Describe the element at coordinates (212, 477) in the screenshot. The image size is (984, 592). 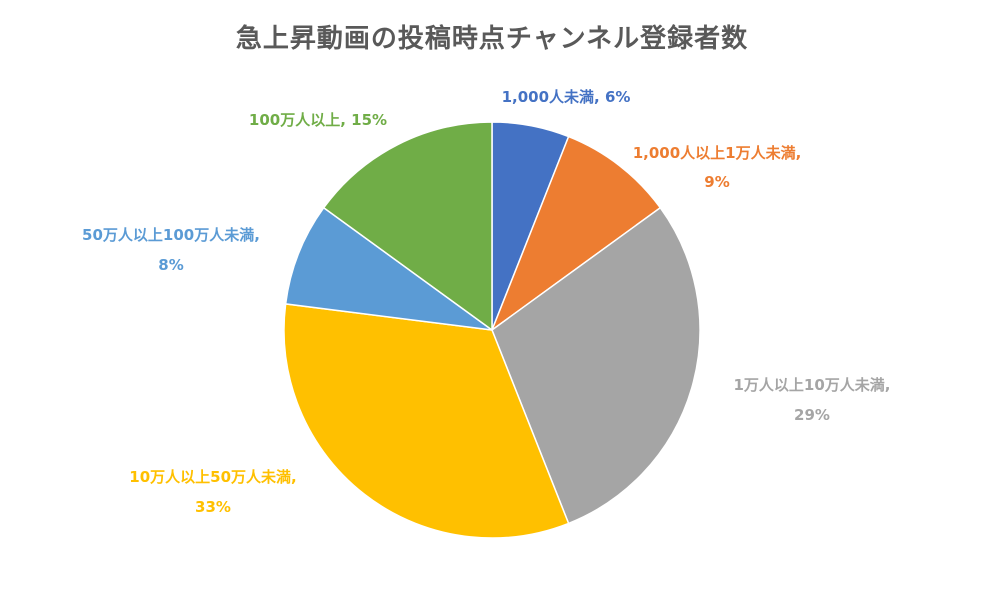
I see `slice-category-label: 10万人以上50万人未満,` at that location.